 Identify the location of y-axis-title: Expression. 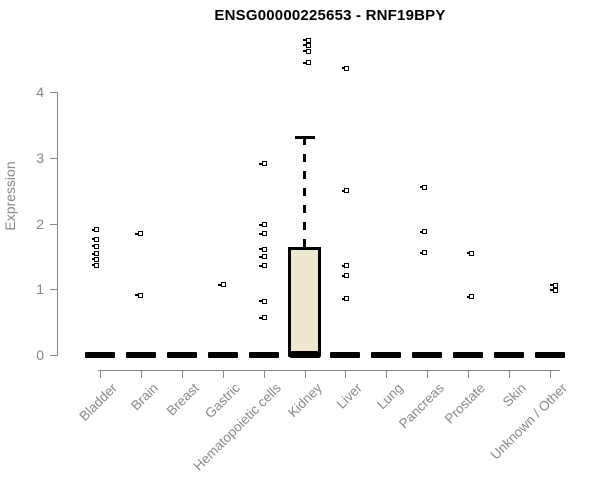
(10, 196).